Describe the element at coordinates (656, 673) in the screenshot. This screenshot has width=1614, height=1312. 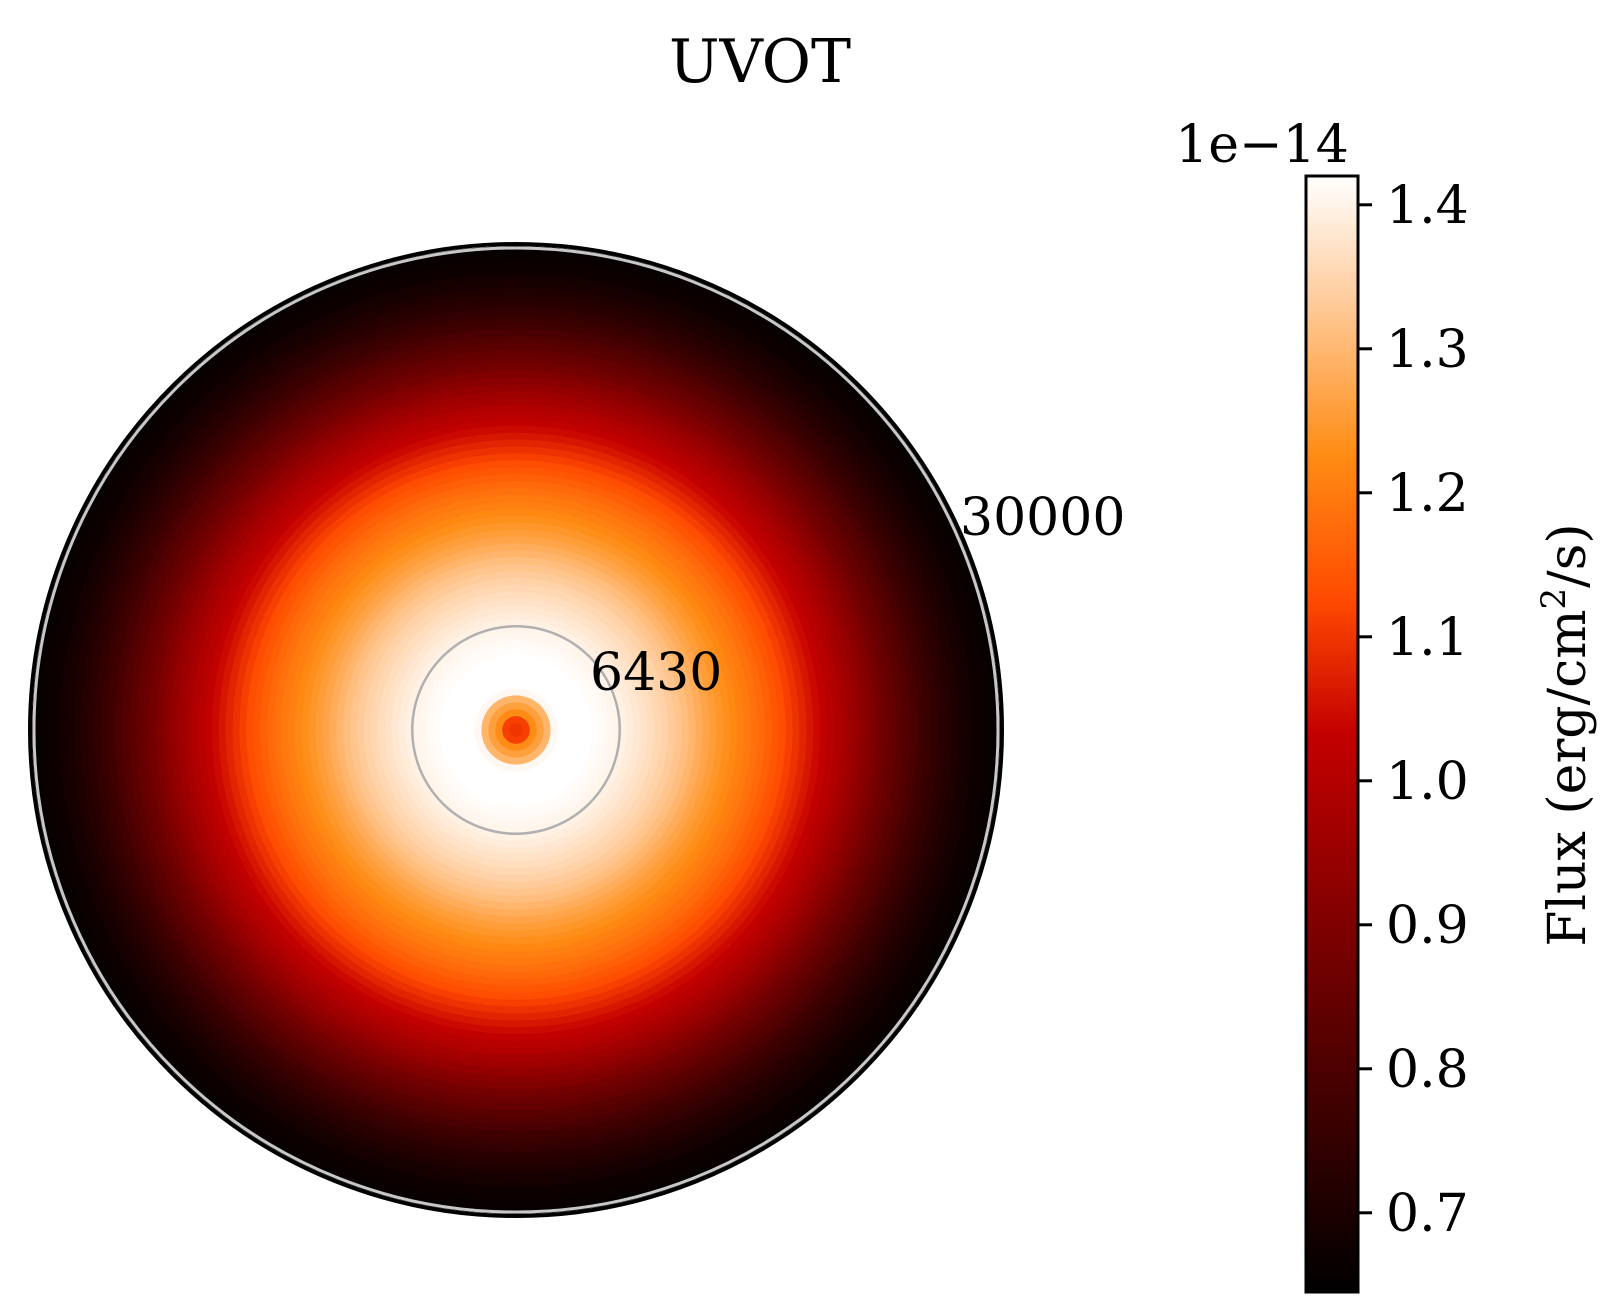
I see `radial-tick-label-6430: 6430` at that location.